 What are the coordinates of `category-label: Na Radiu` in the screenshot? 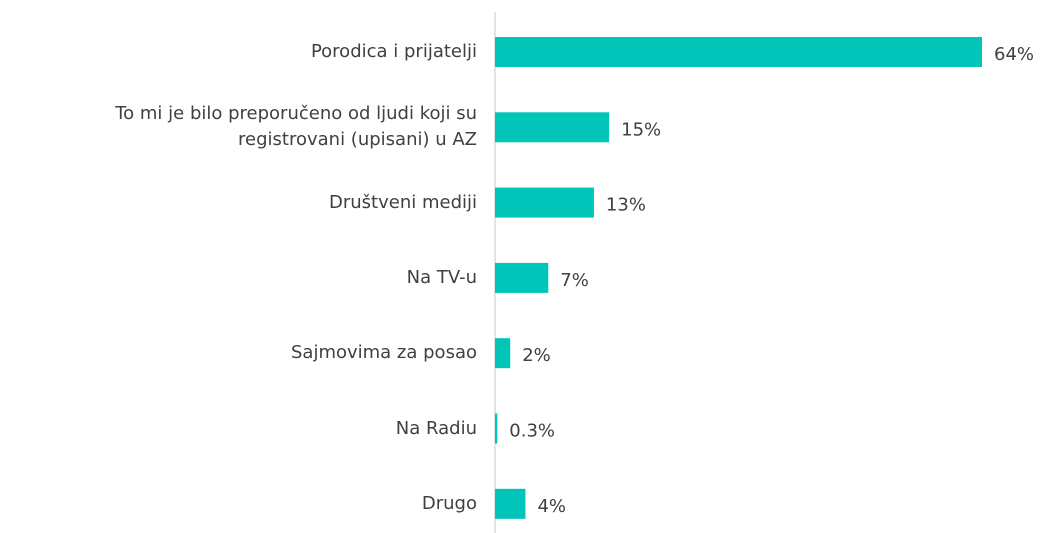 It's located at (436, 428).